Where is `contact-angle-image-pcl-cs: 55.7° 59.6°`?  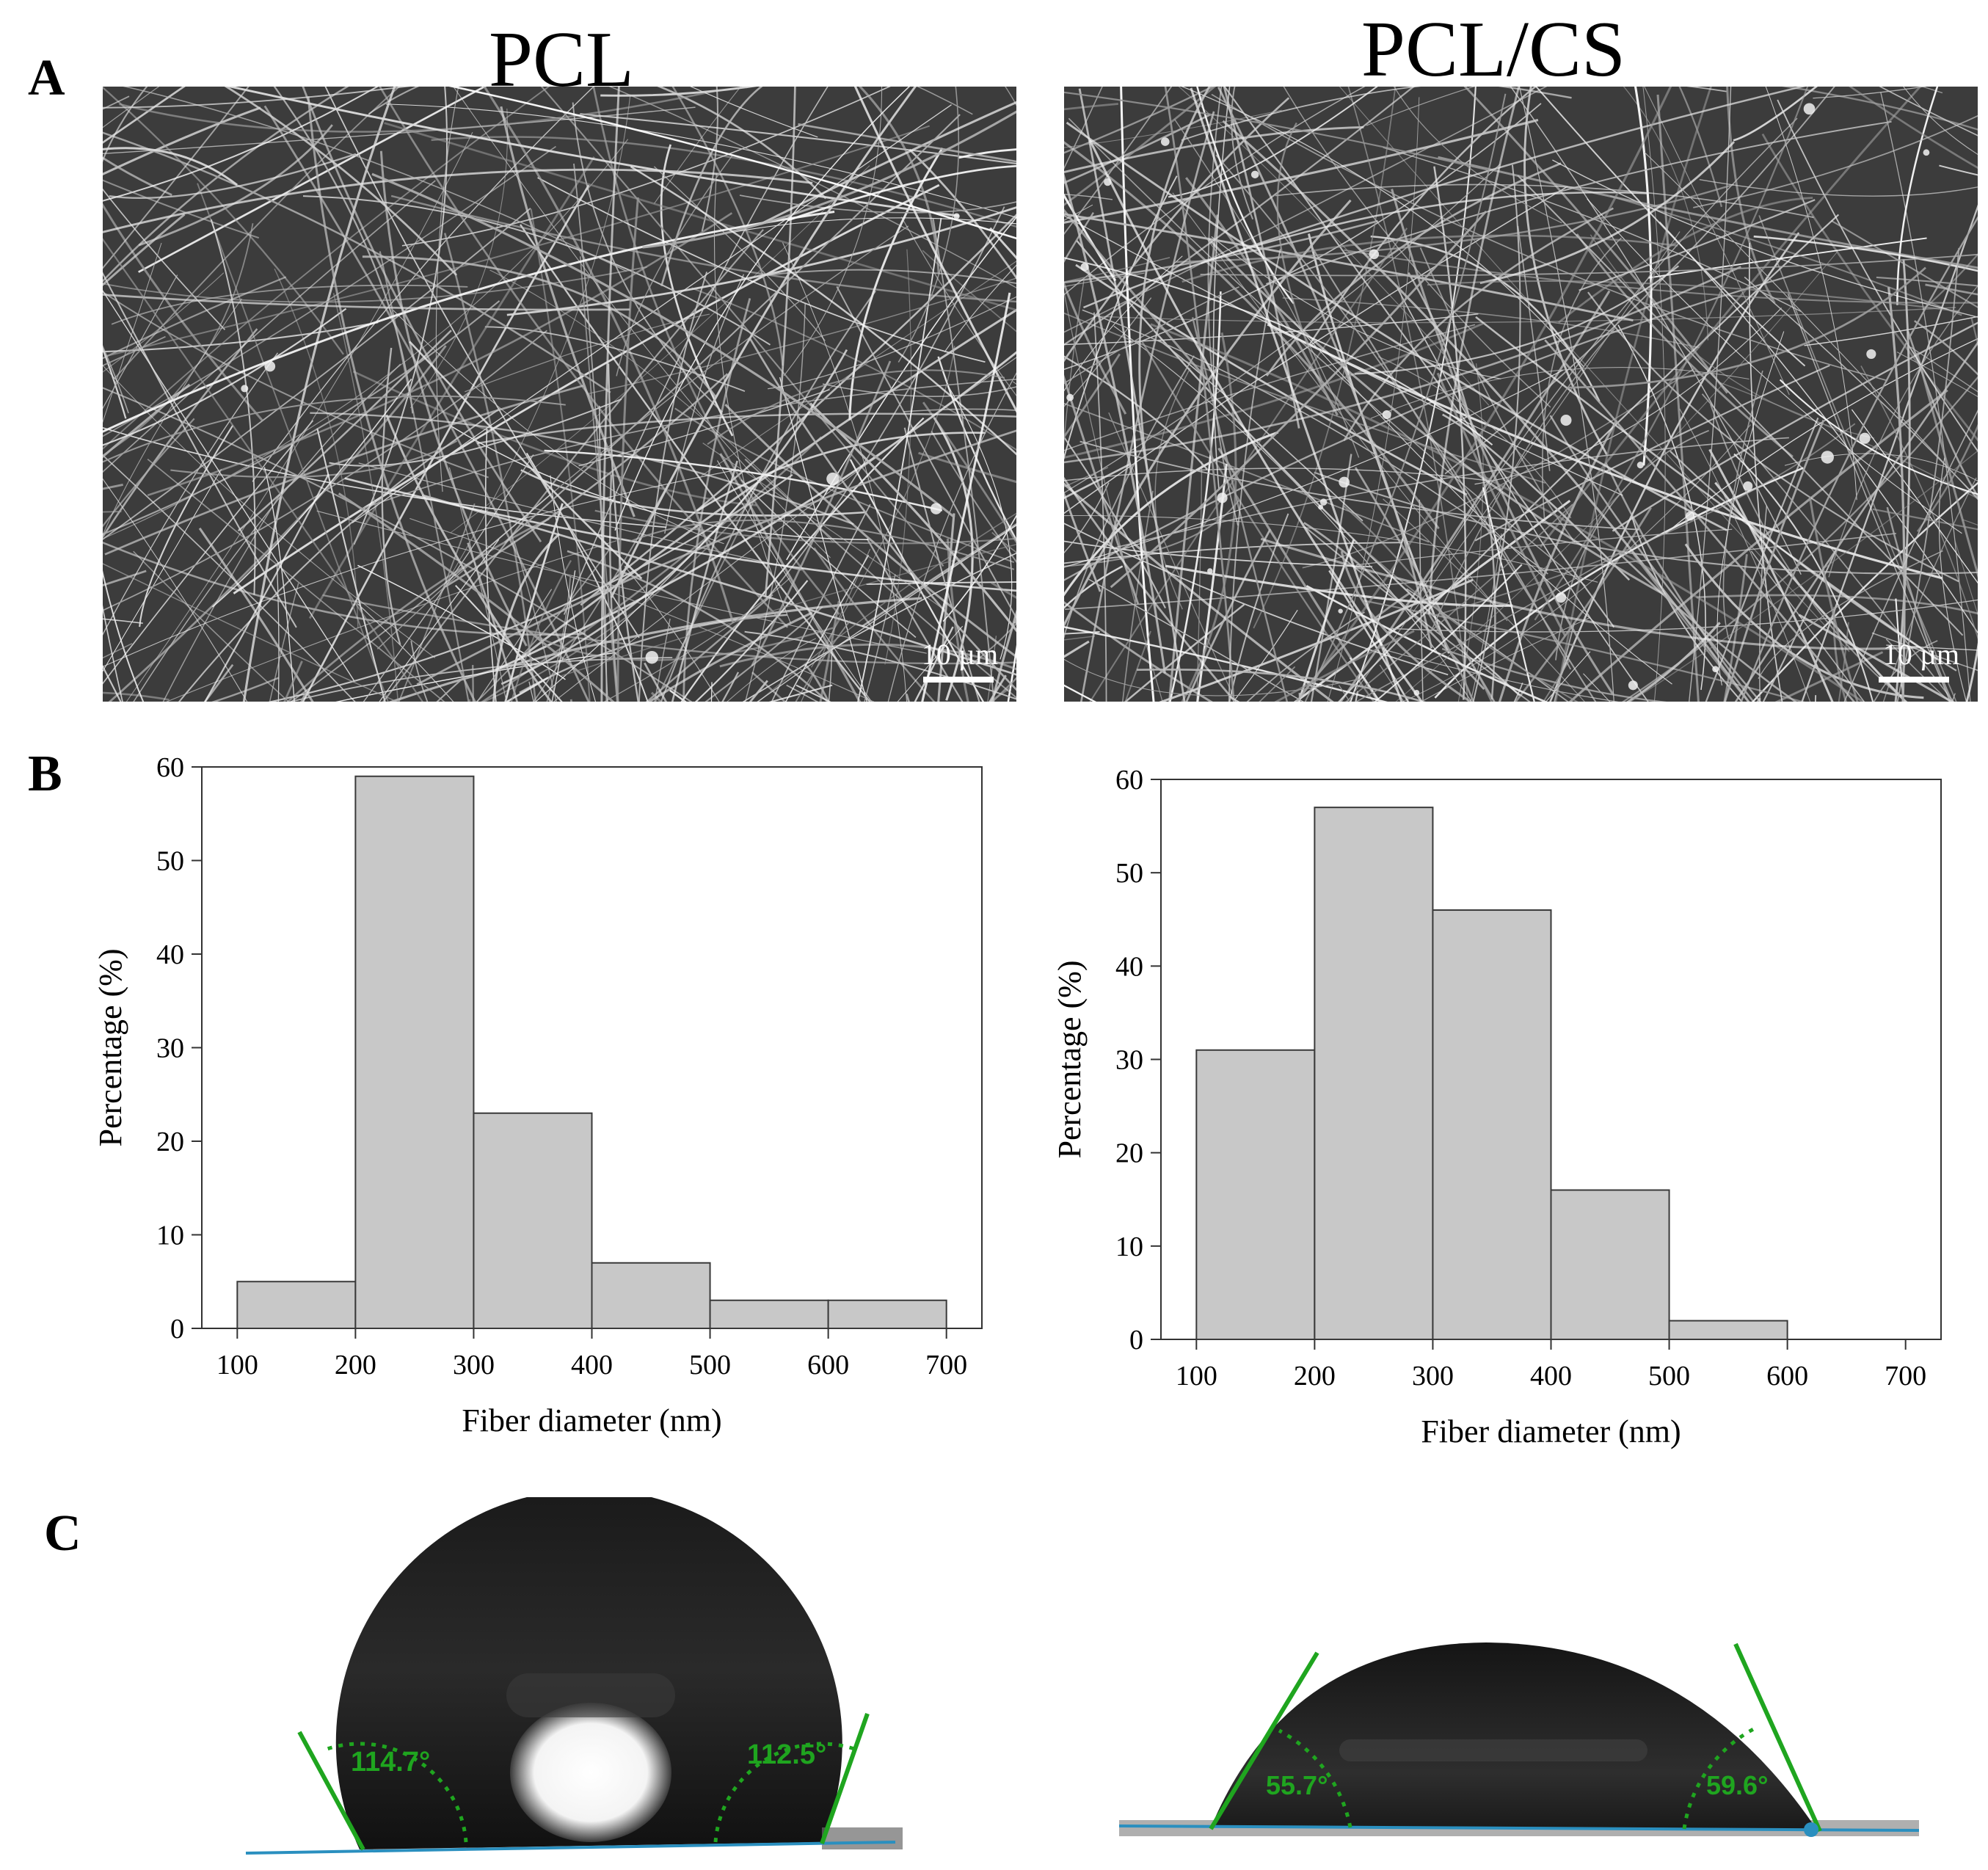
contact-angle-image-pcl-cs: 55.7° 59.6° is located at coordinates (1519, 1739).